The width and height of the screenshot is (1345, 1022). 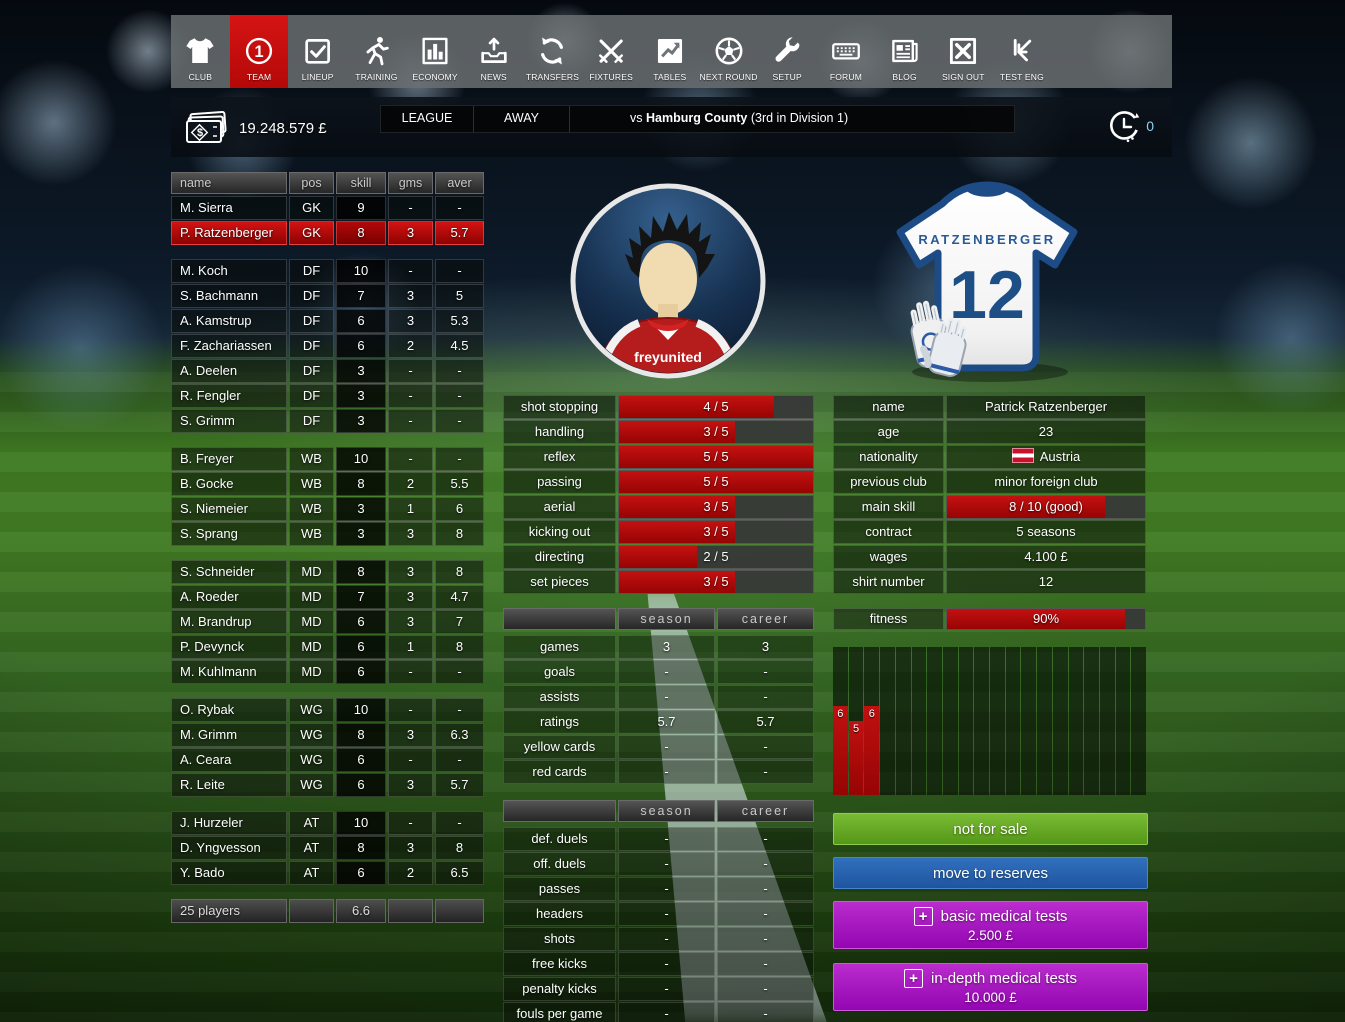 What do you see at coordinates (990, 997) in the screenshot?
I see `indepth-medical-price: 10.000 £` at bounding box center [990, 997].